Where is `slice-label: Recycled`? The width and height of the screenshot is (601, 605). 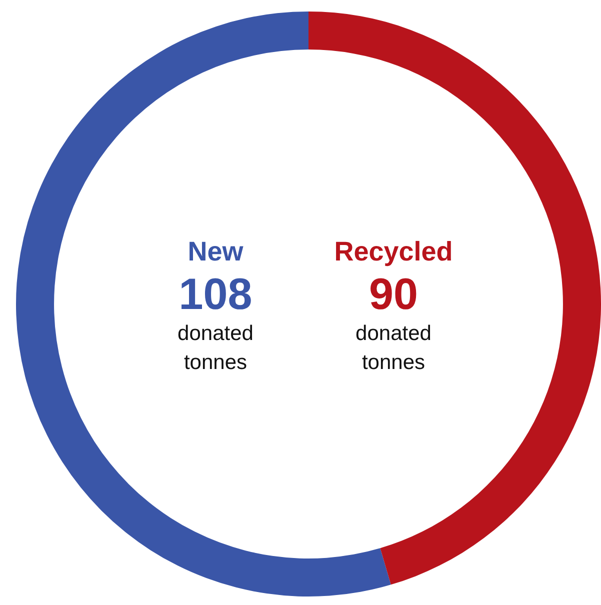
slice-label: Recycled is located at coordinates (393, 251).